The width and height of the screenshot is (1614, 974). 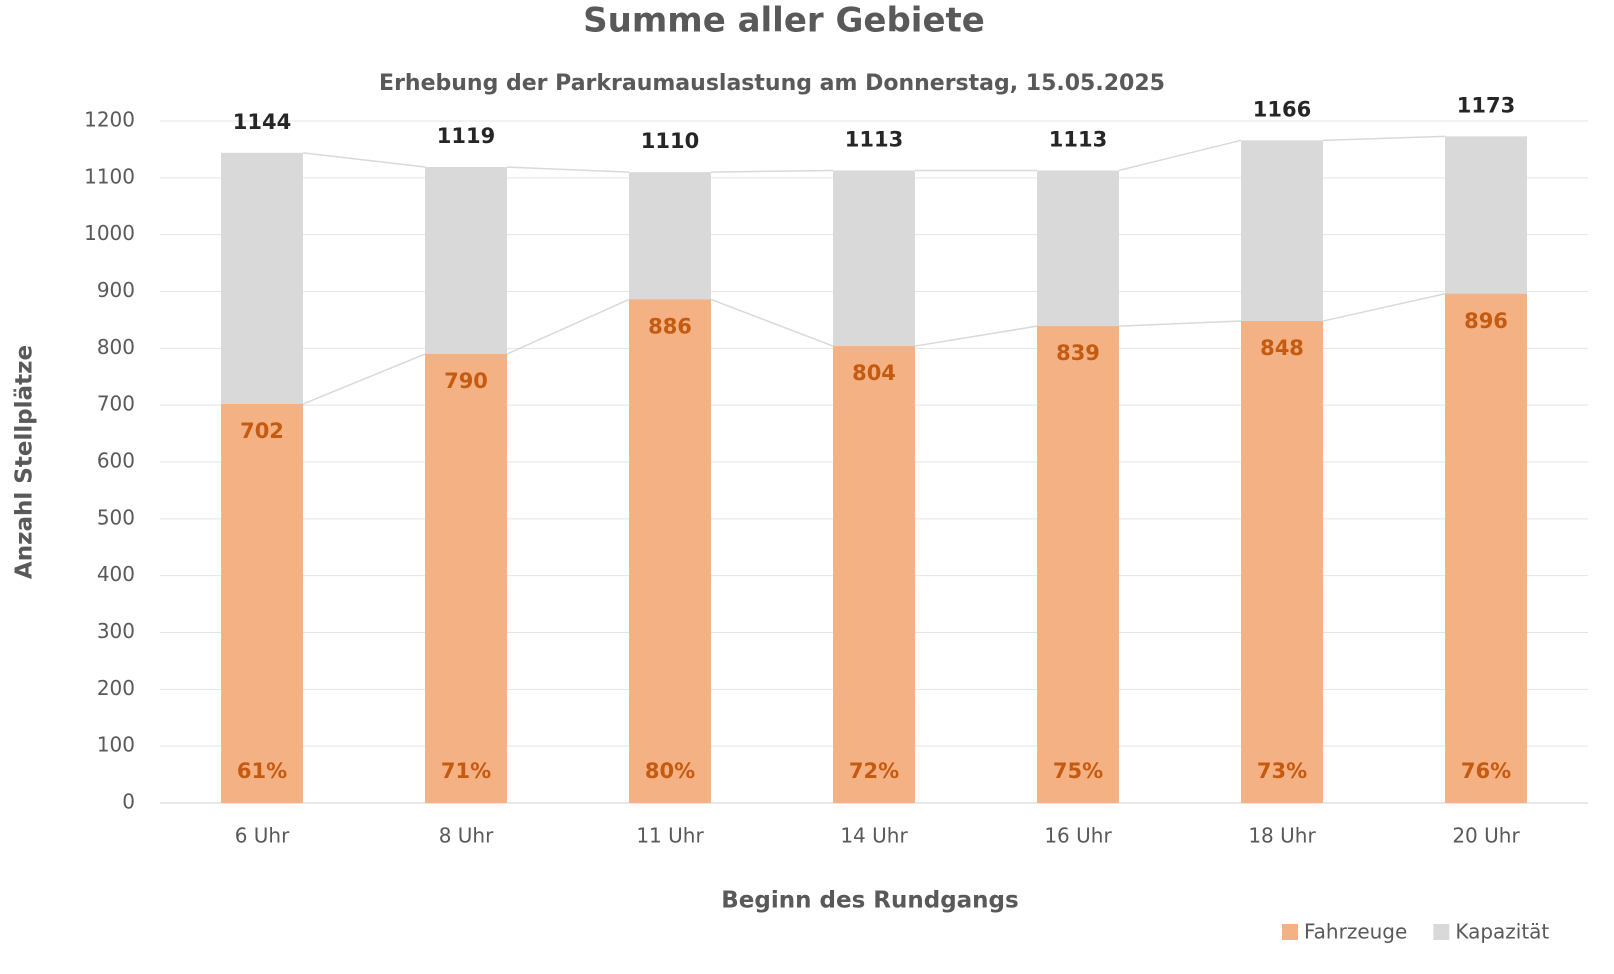 What do you see at coordinates (116, 745) in the screenshot?
I see `y-tick-label: 100` at bounding box center [116, 745].